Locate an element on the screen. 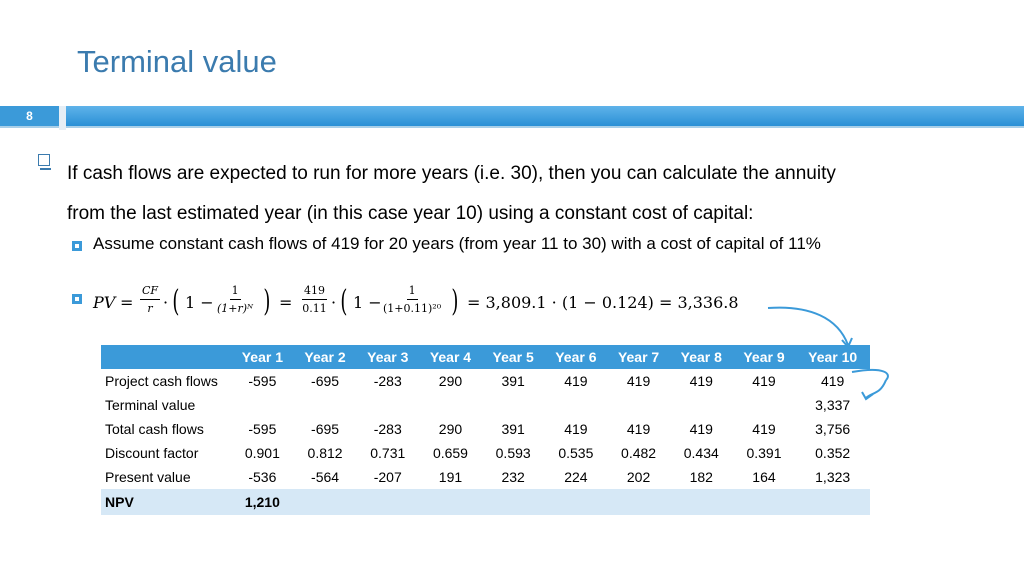  slide-number: 8 is located at coordinates (29, 117).